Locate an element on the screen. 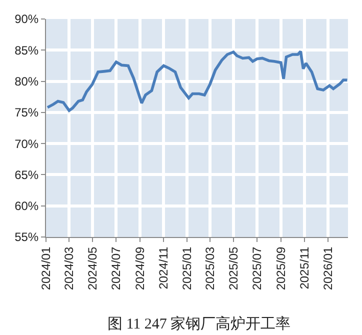  x-tick-label: 2024/01 is located at coordinates (45, 268).